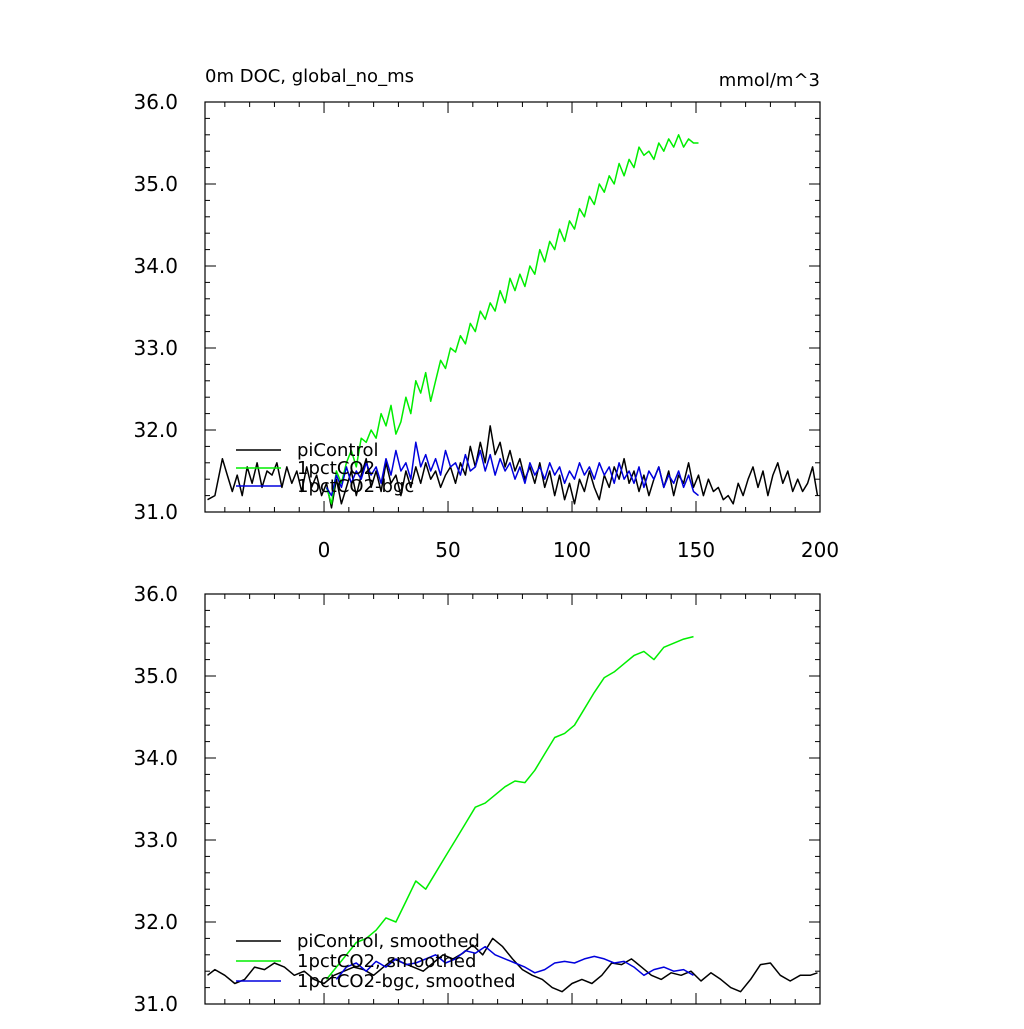  What do you see at coordinates (324, 550) in the screenshot?
I see `x-tick-label: 0` at bounding box center [324, 550].